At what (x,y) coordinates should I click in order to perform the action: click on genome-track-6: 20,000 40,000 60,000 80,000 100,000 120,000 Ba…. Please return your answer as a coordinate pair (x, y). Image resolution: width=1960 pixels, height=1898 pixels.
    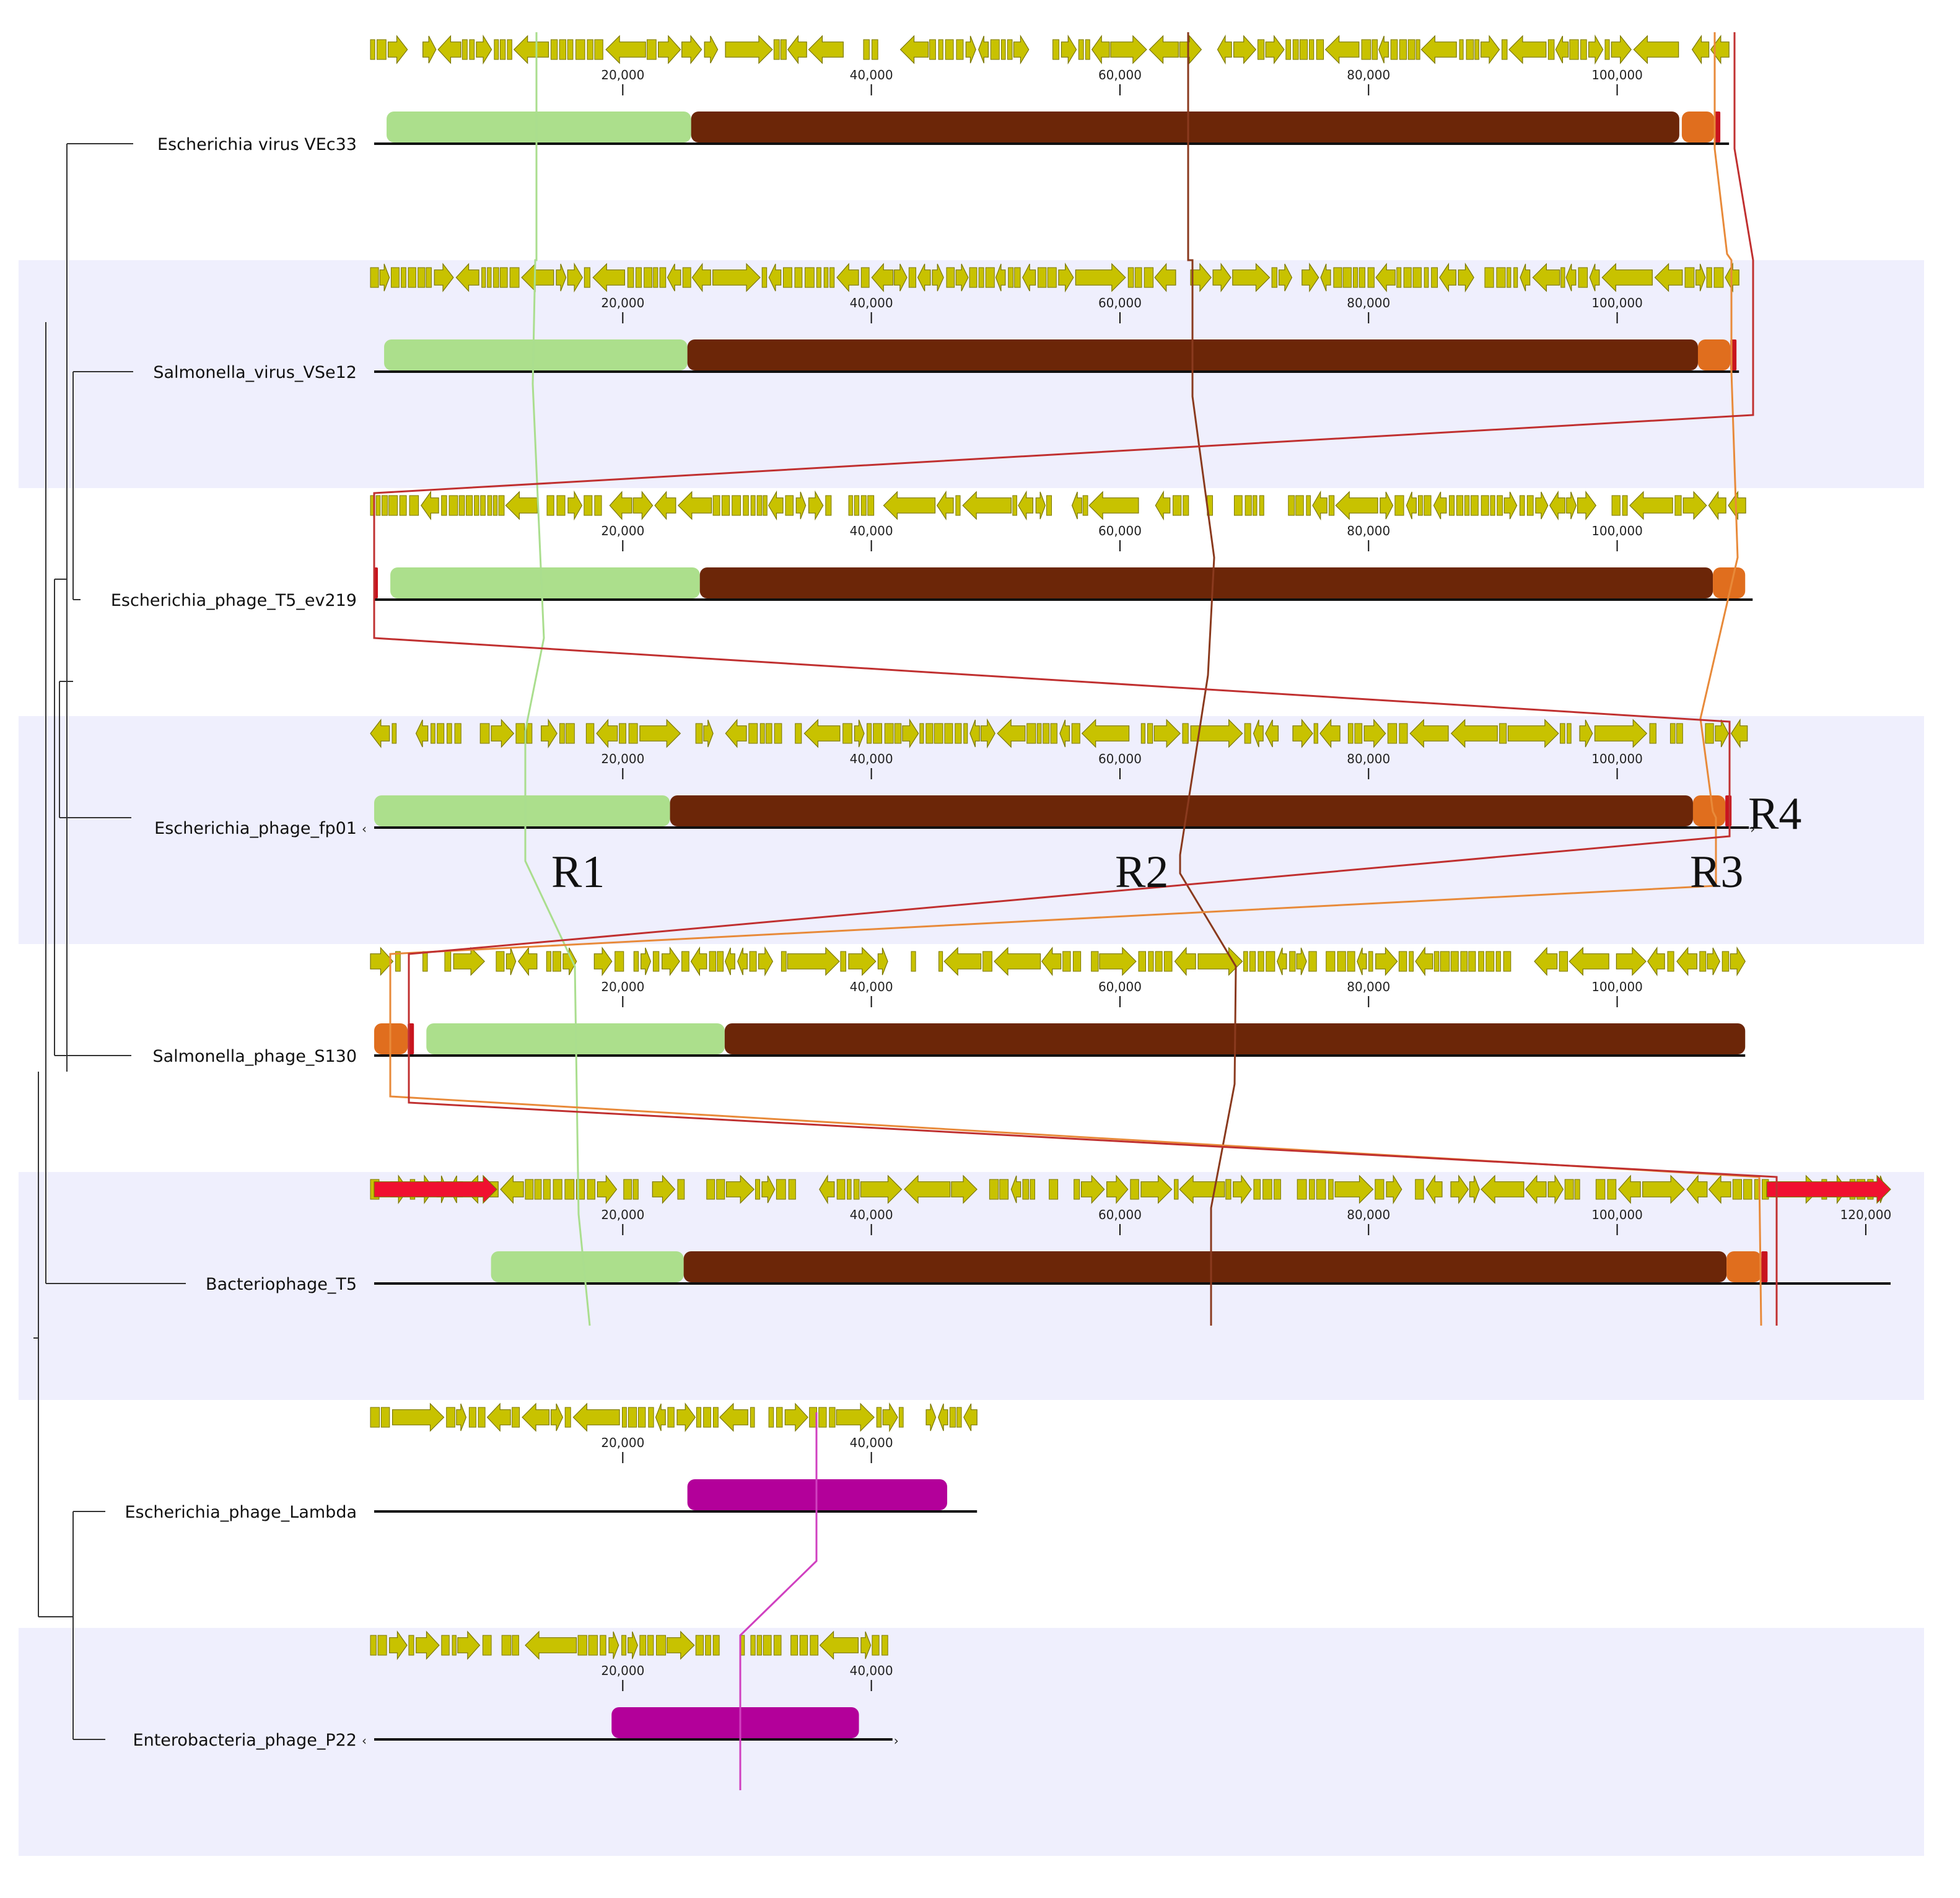
    Looking at the image, I should click on (1048, 1234).